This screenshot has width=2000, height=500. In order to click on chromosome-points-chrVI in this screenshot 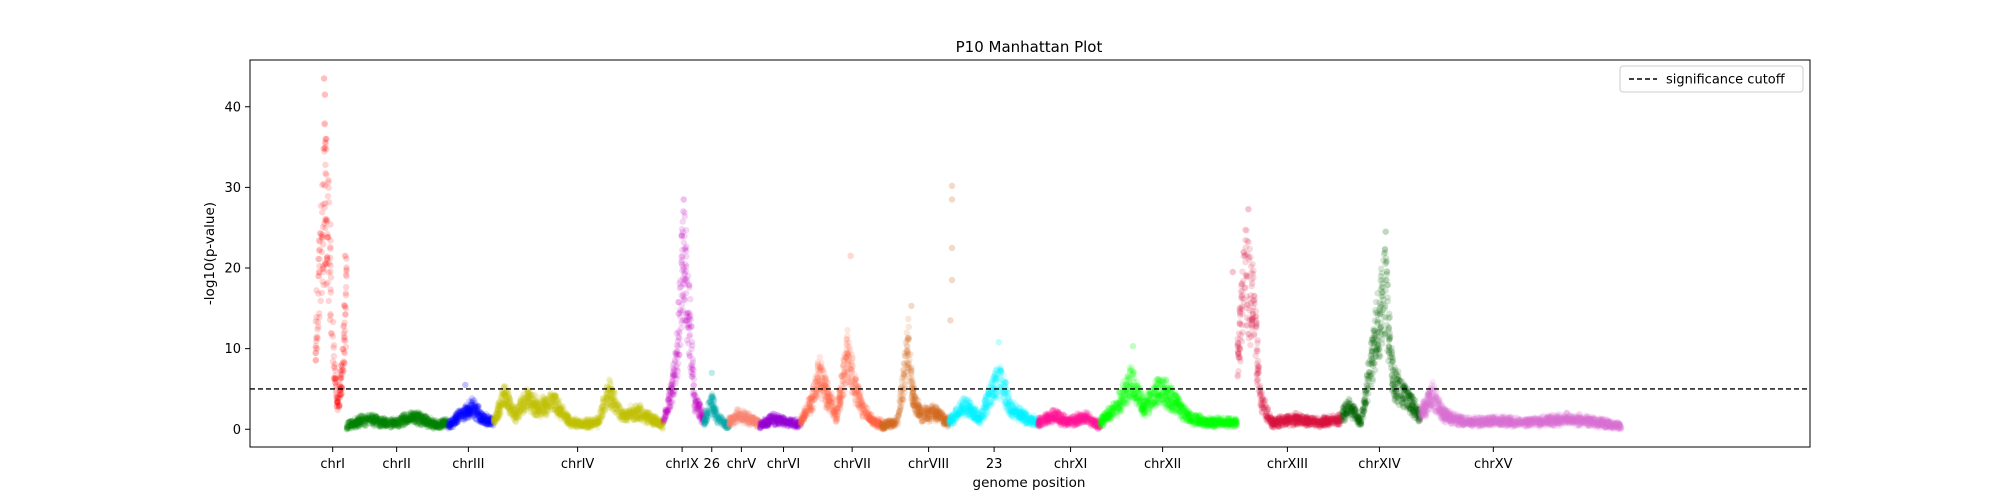, I will do `click(780, 421)`.